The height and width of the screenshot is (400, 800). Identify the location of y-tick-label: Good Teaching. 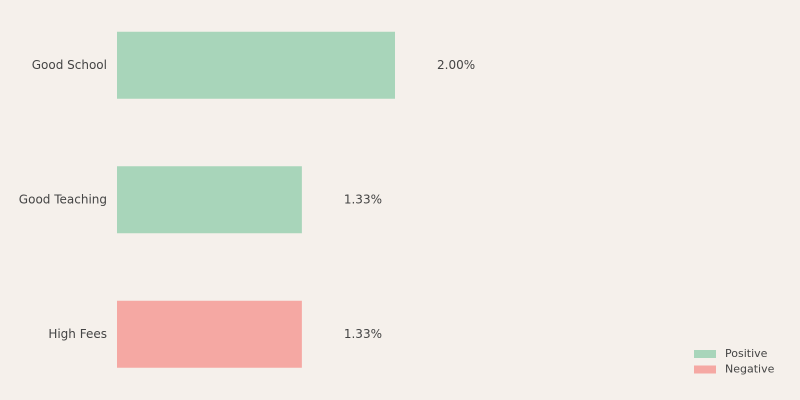
(63, 199).